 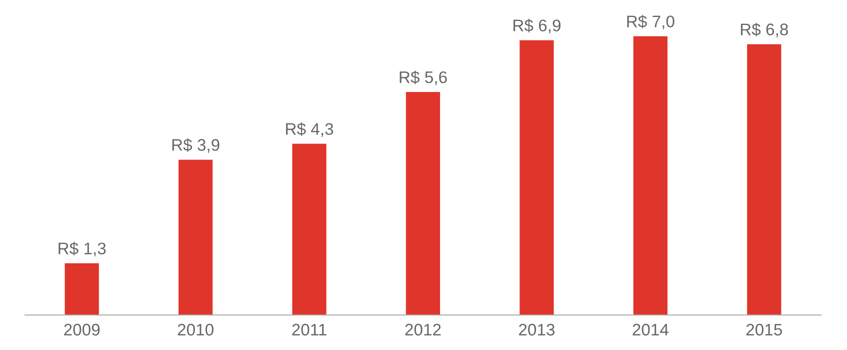 I want to click on data-label: R$ 1,3, so click(x=82, y=249).